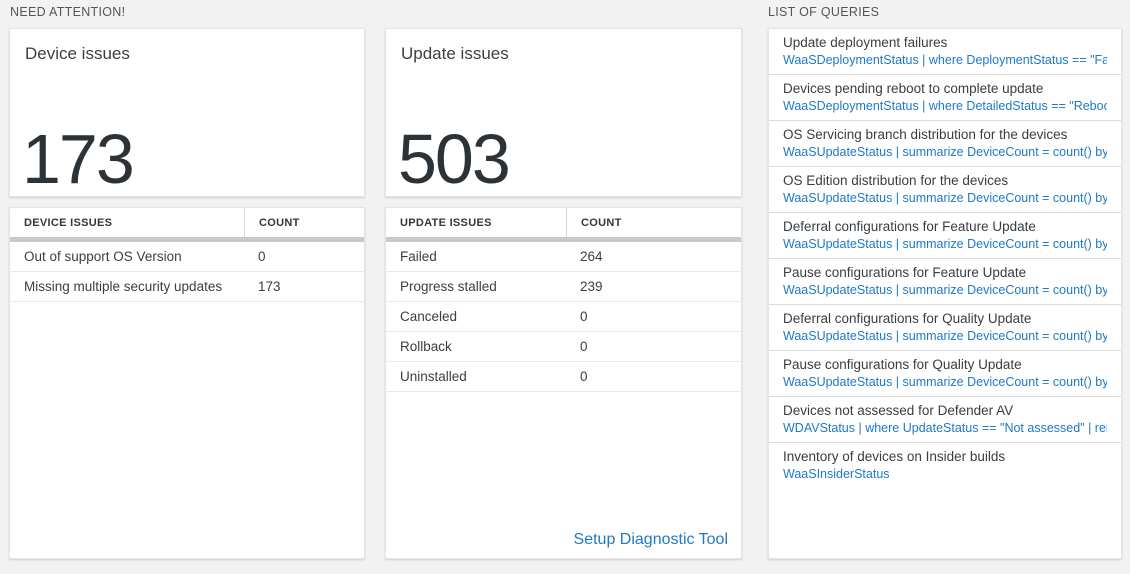 This screenshot has height=574, width=1130. What do you see at coordinates (78, 159) in the screenshot?
I see `device-issues-total: 173` at bounding box center [78, 159].